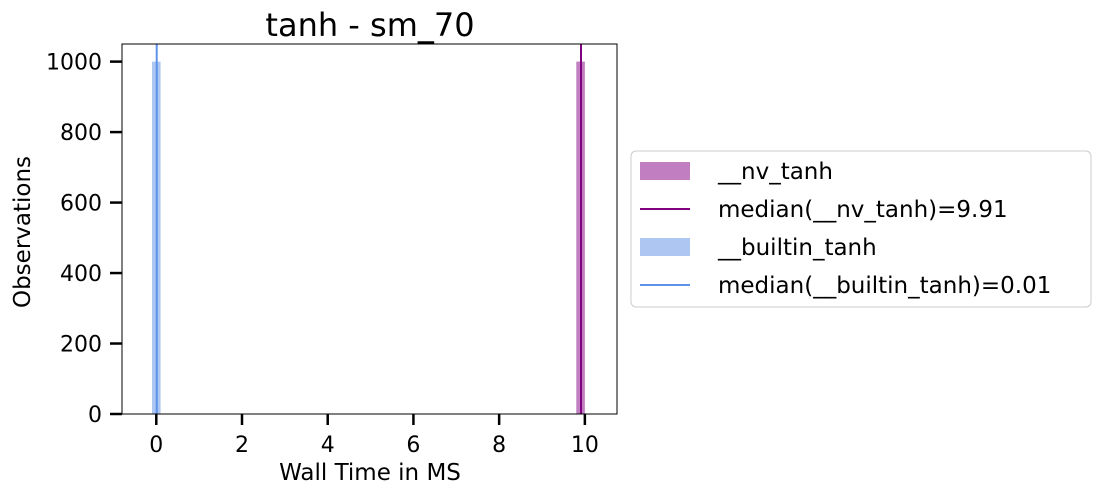  I want to click on chart-title: tanh - sm_70, so click(369, 25).